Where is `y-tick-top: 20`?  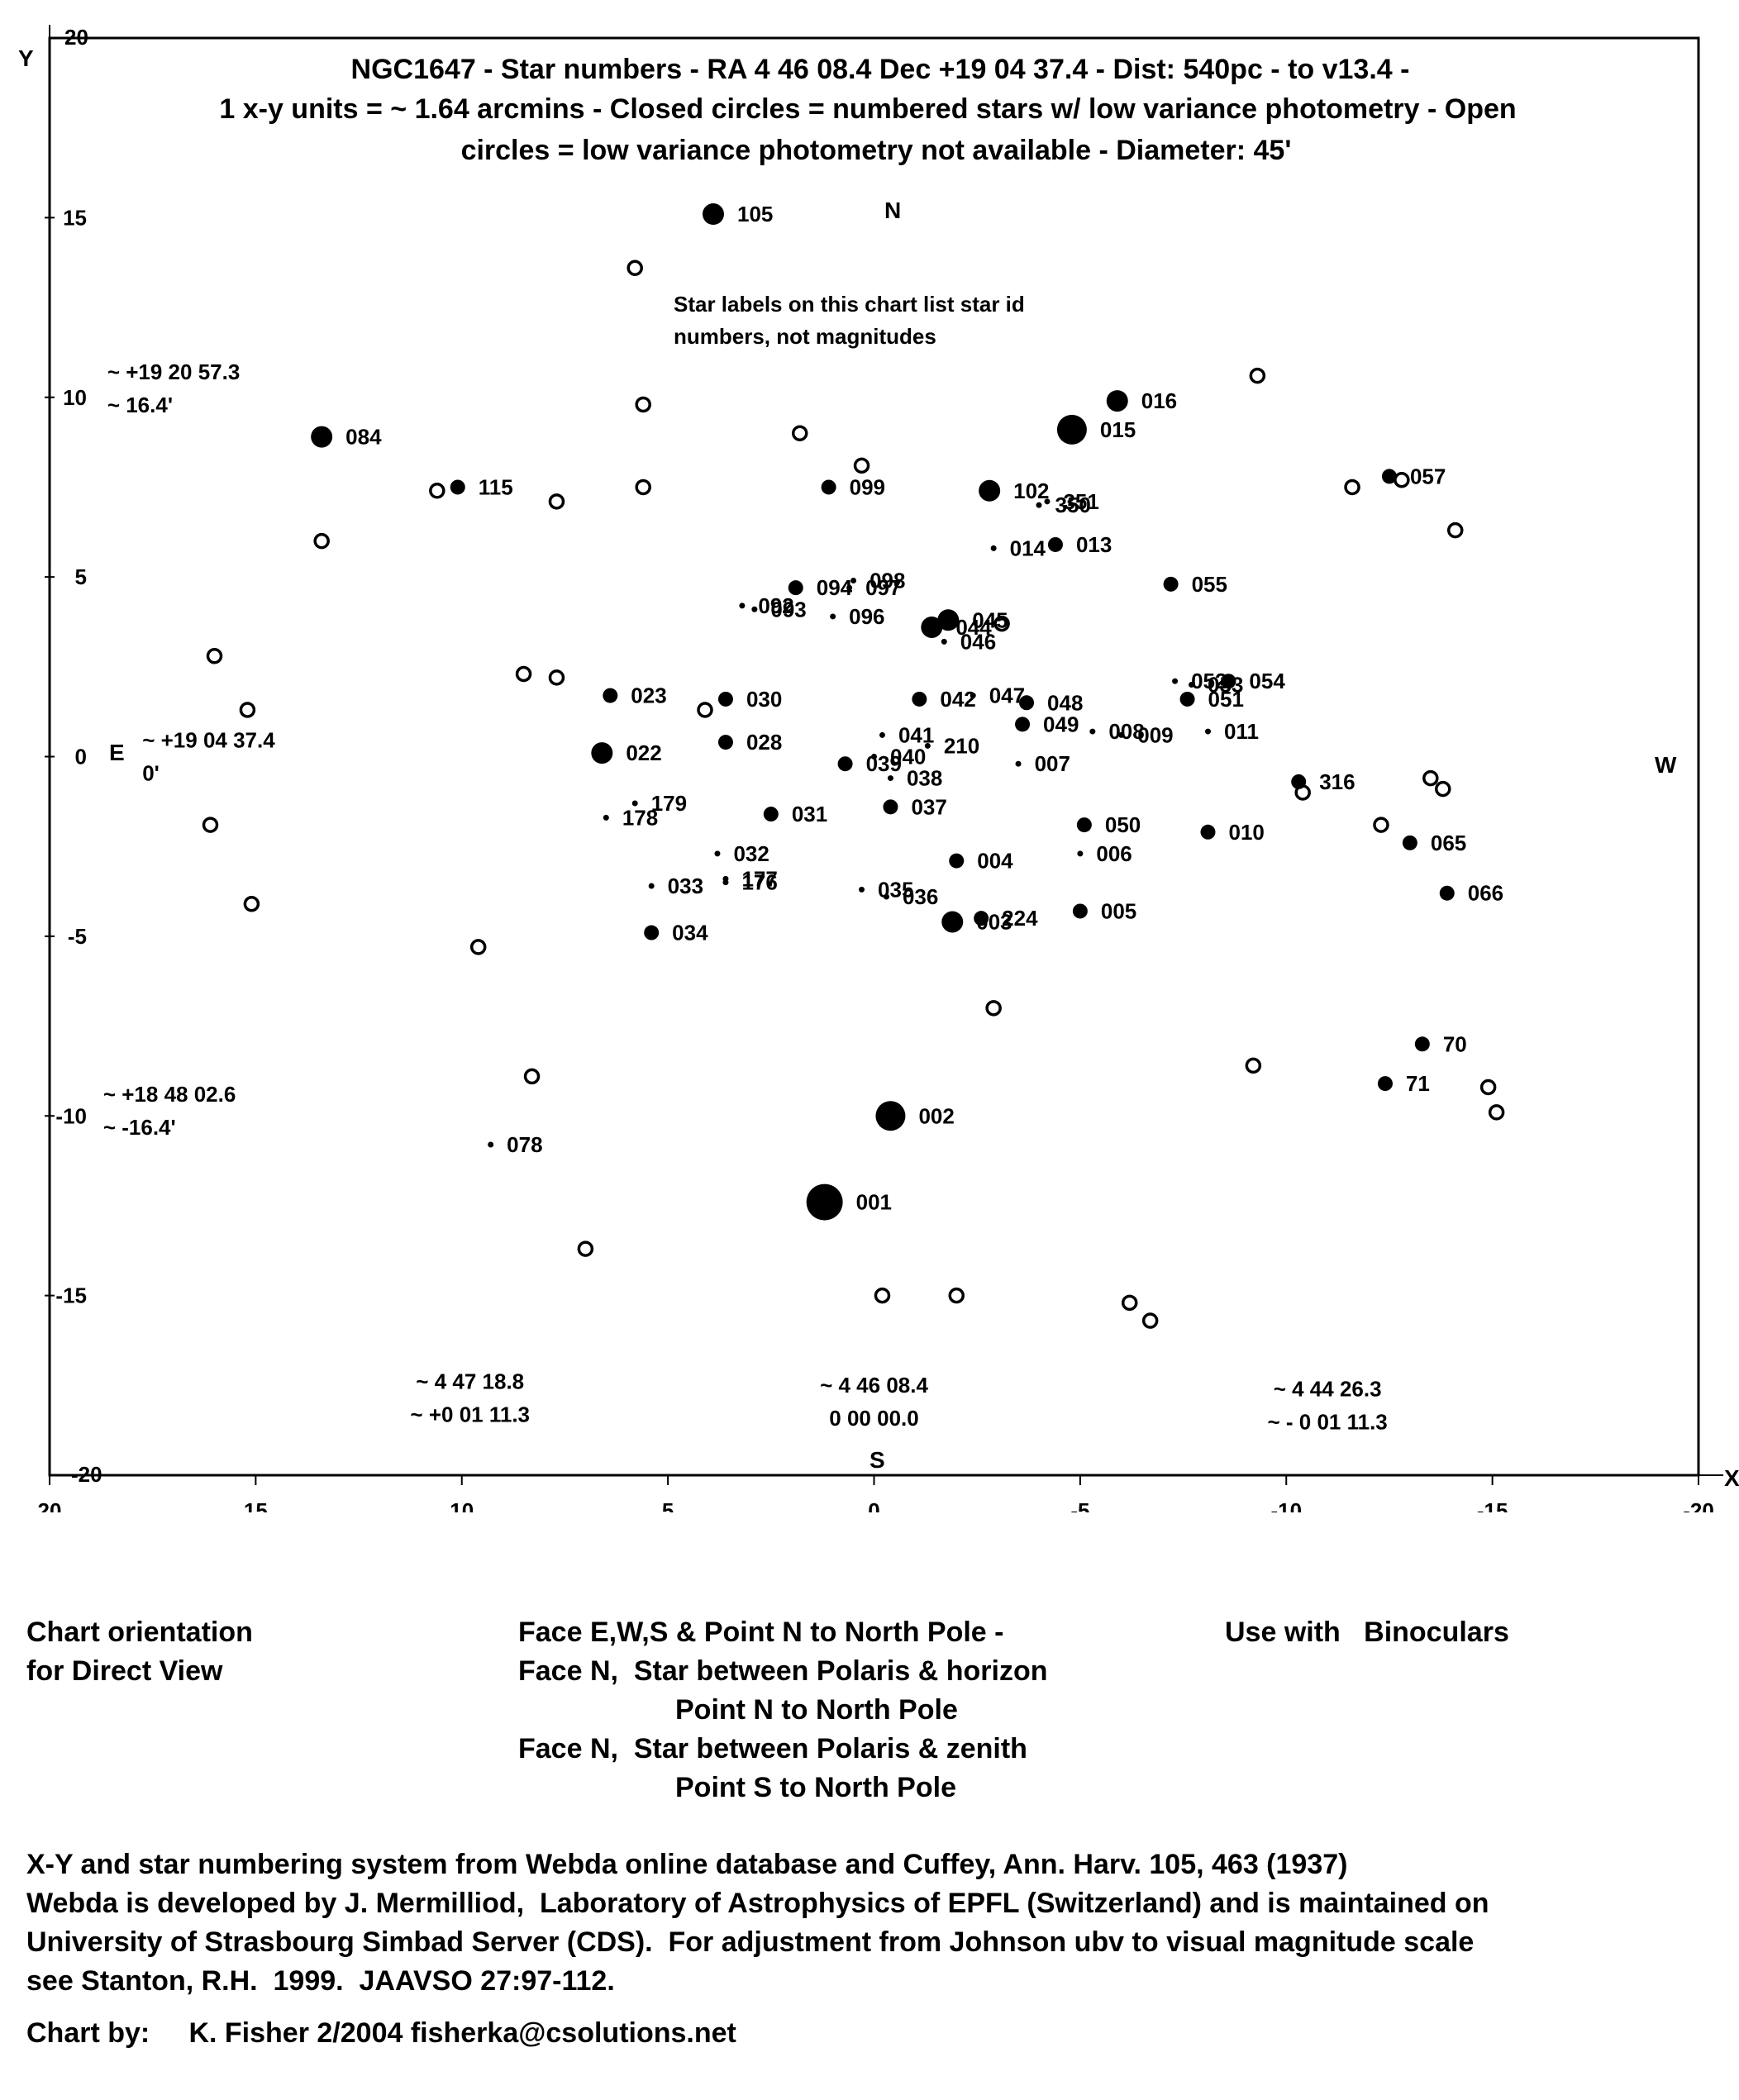
y-tick-top: 20 is located at coordinates (76, 37).